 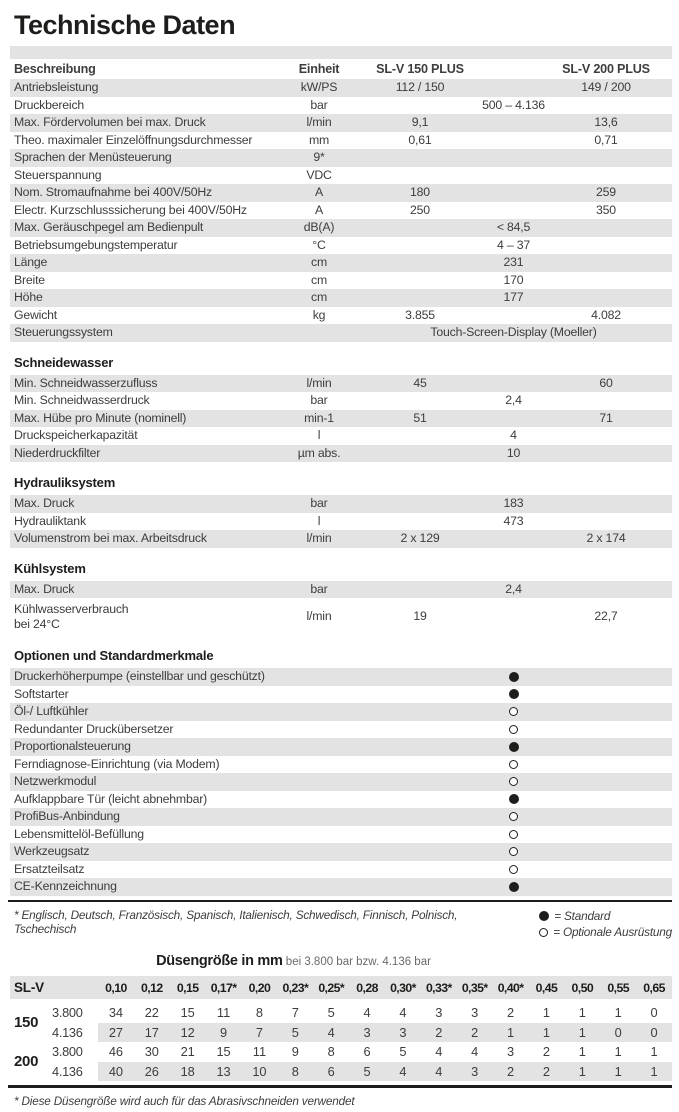 I want to click on option-row: CE-Kennzeichnung, so click(x=341, y=887).